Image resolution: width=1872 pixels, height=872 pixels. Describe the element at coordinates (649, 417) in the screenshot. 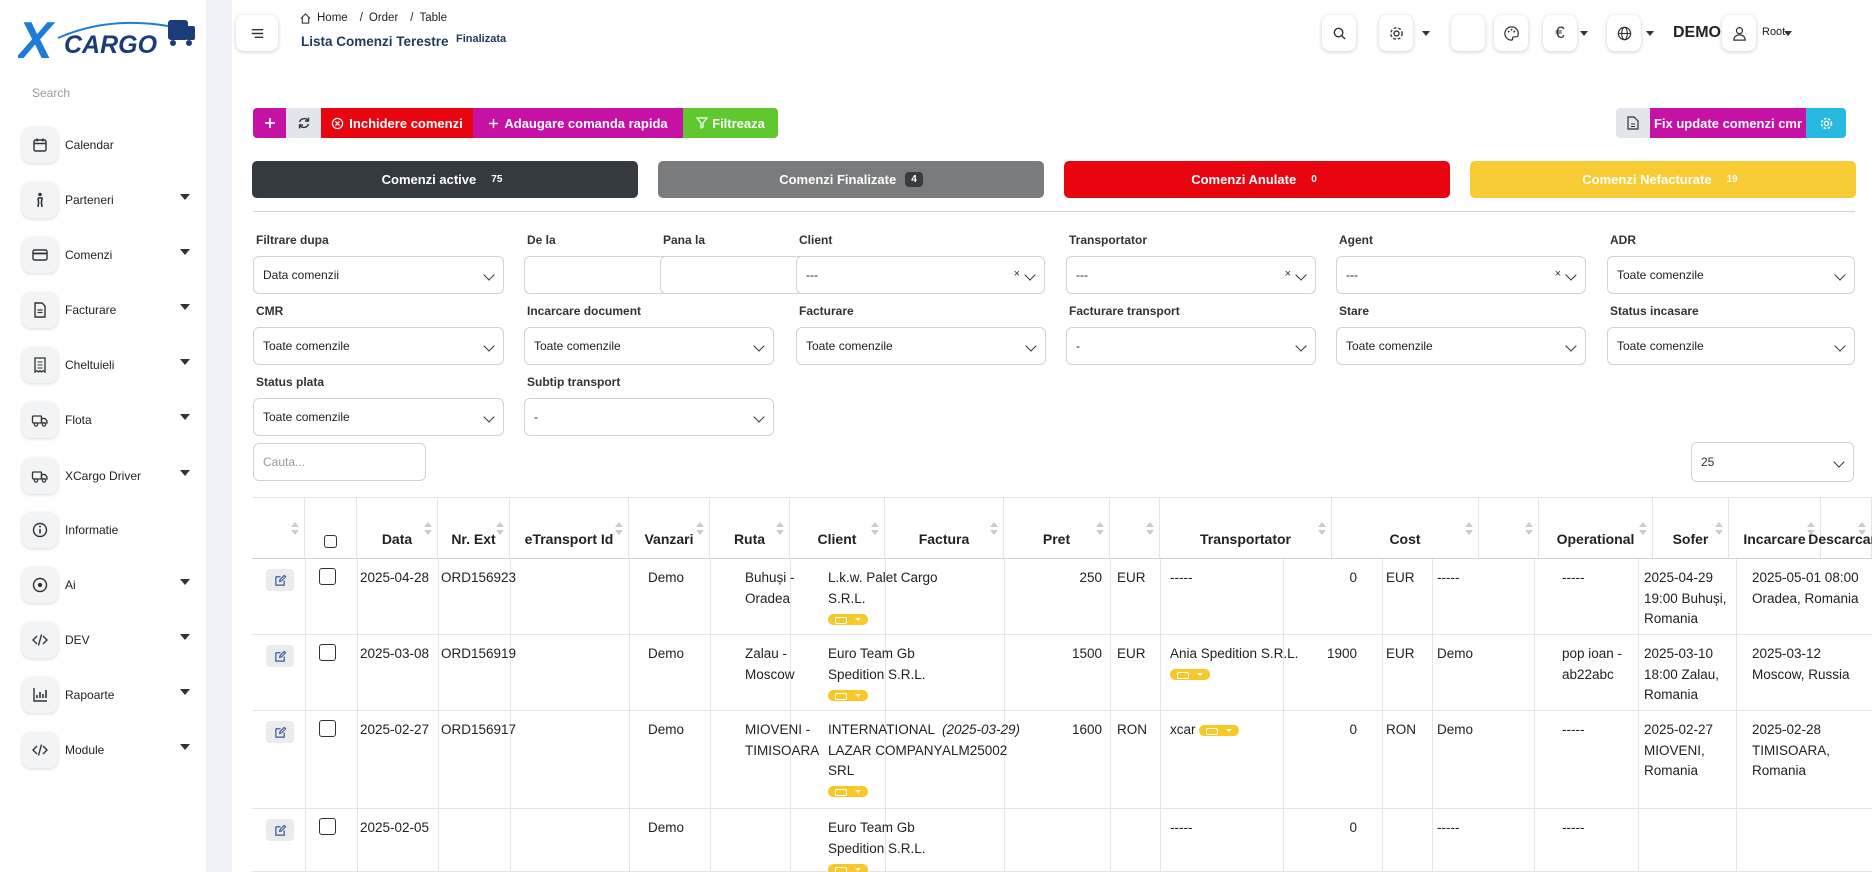

I see `filter-subtip-transport-select: -` at that location.